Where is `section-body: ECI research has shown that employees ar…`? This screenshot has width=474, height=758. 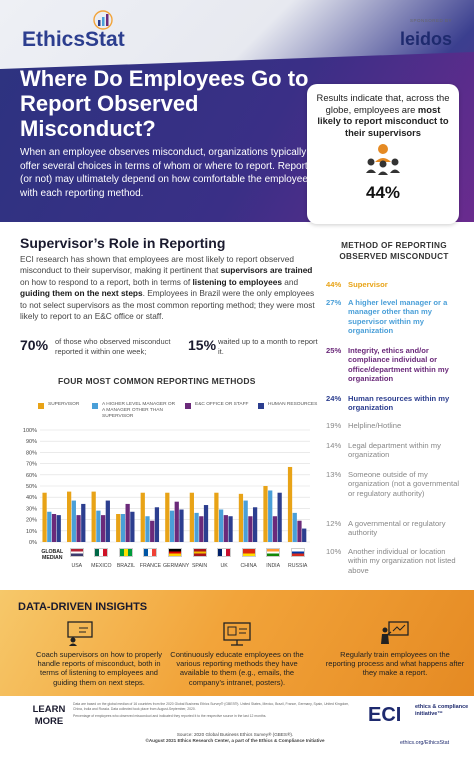
section-body: ECI research has shown that employees ar… is located at coordinates (170, 288).